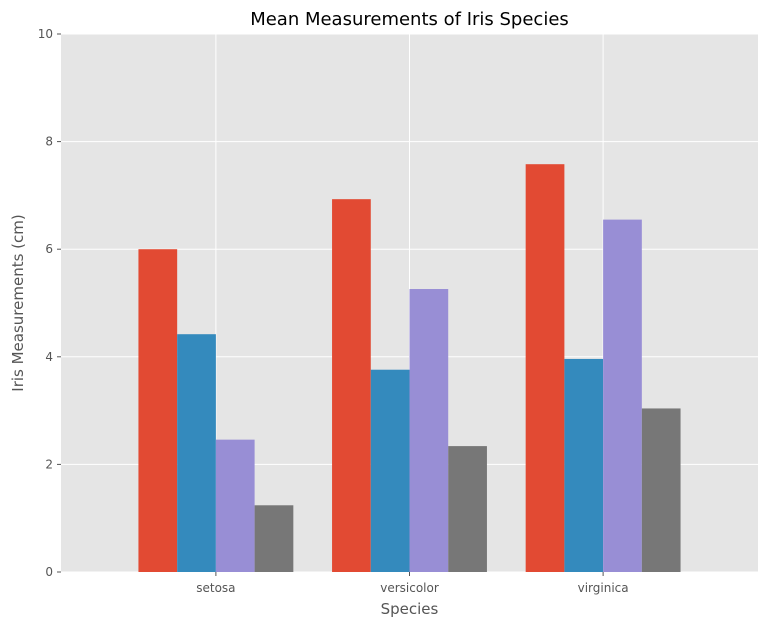  Describe the element at coordinates (49, 572) in the screenshot. I see `y-tick-label: 0` at that location.